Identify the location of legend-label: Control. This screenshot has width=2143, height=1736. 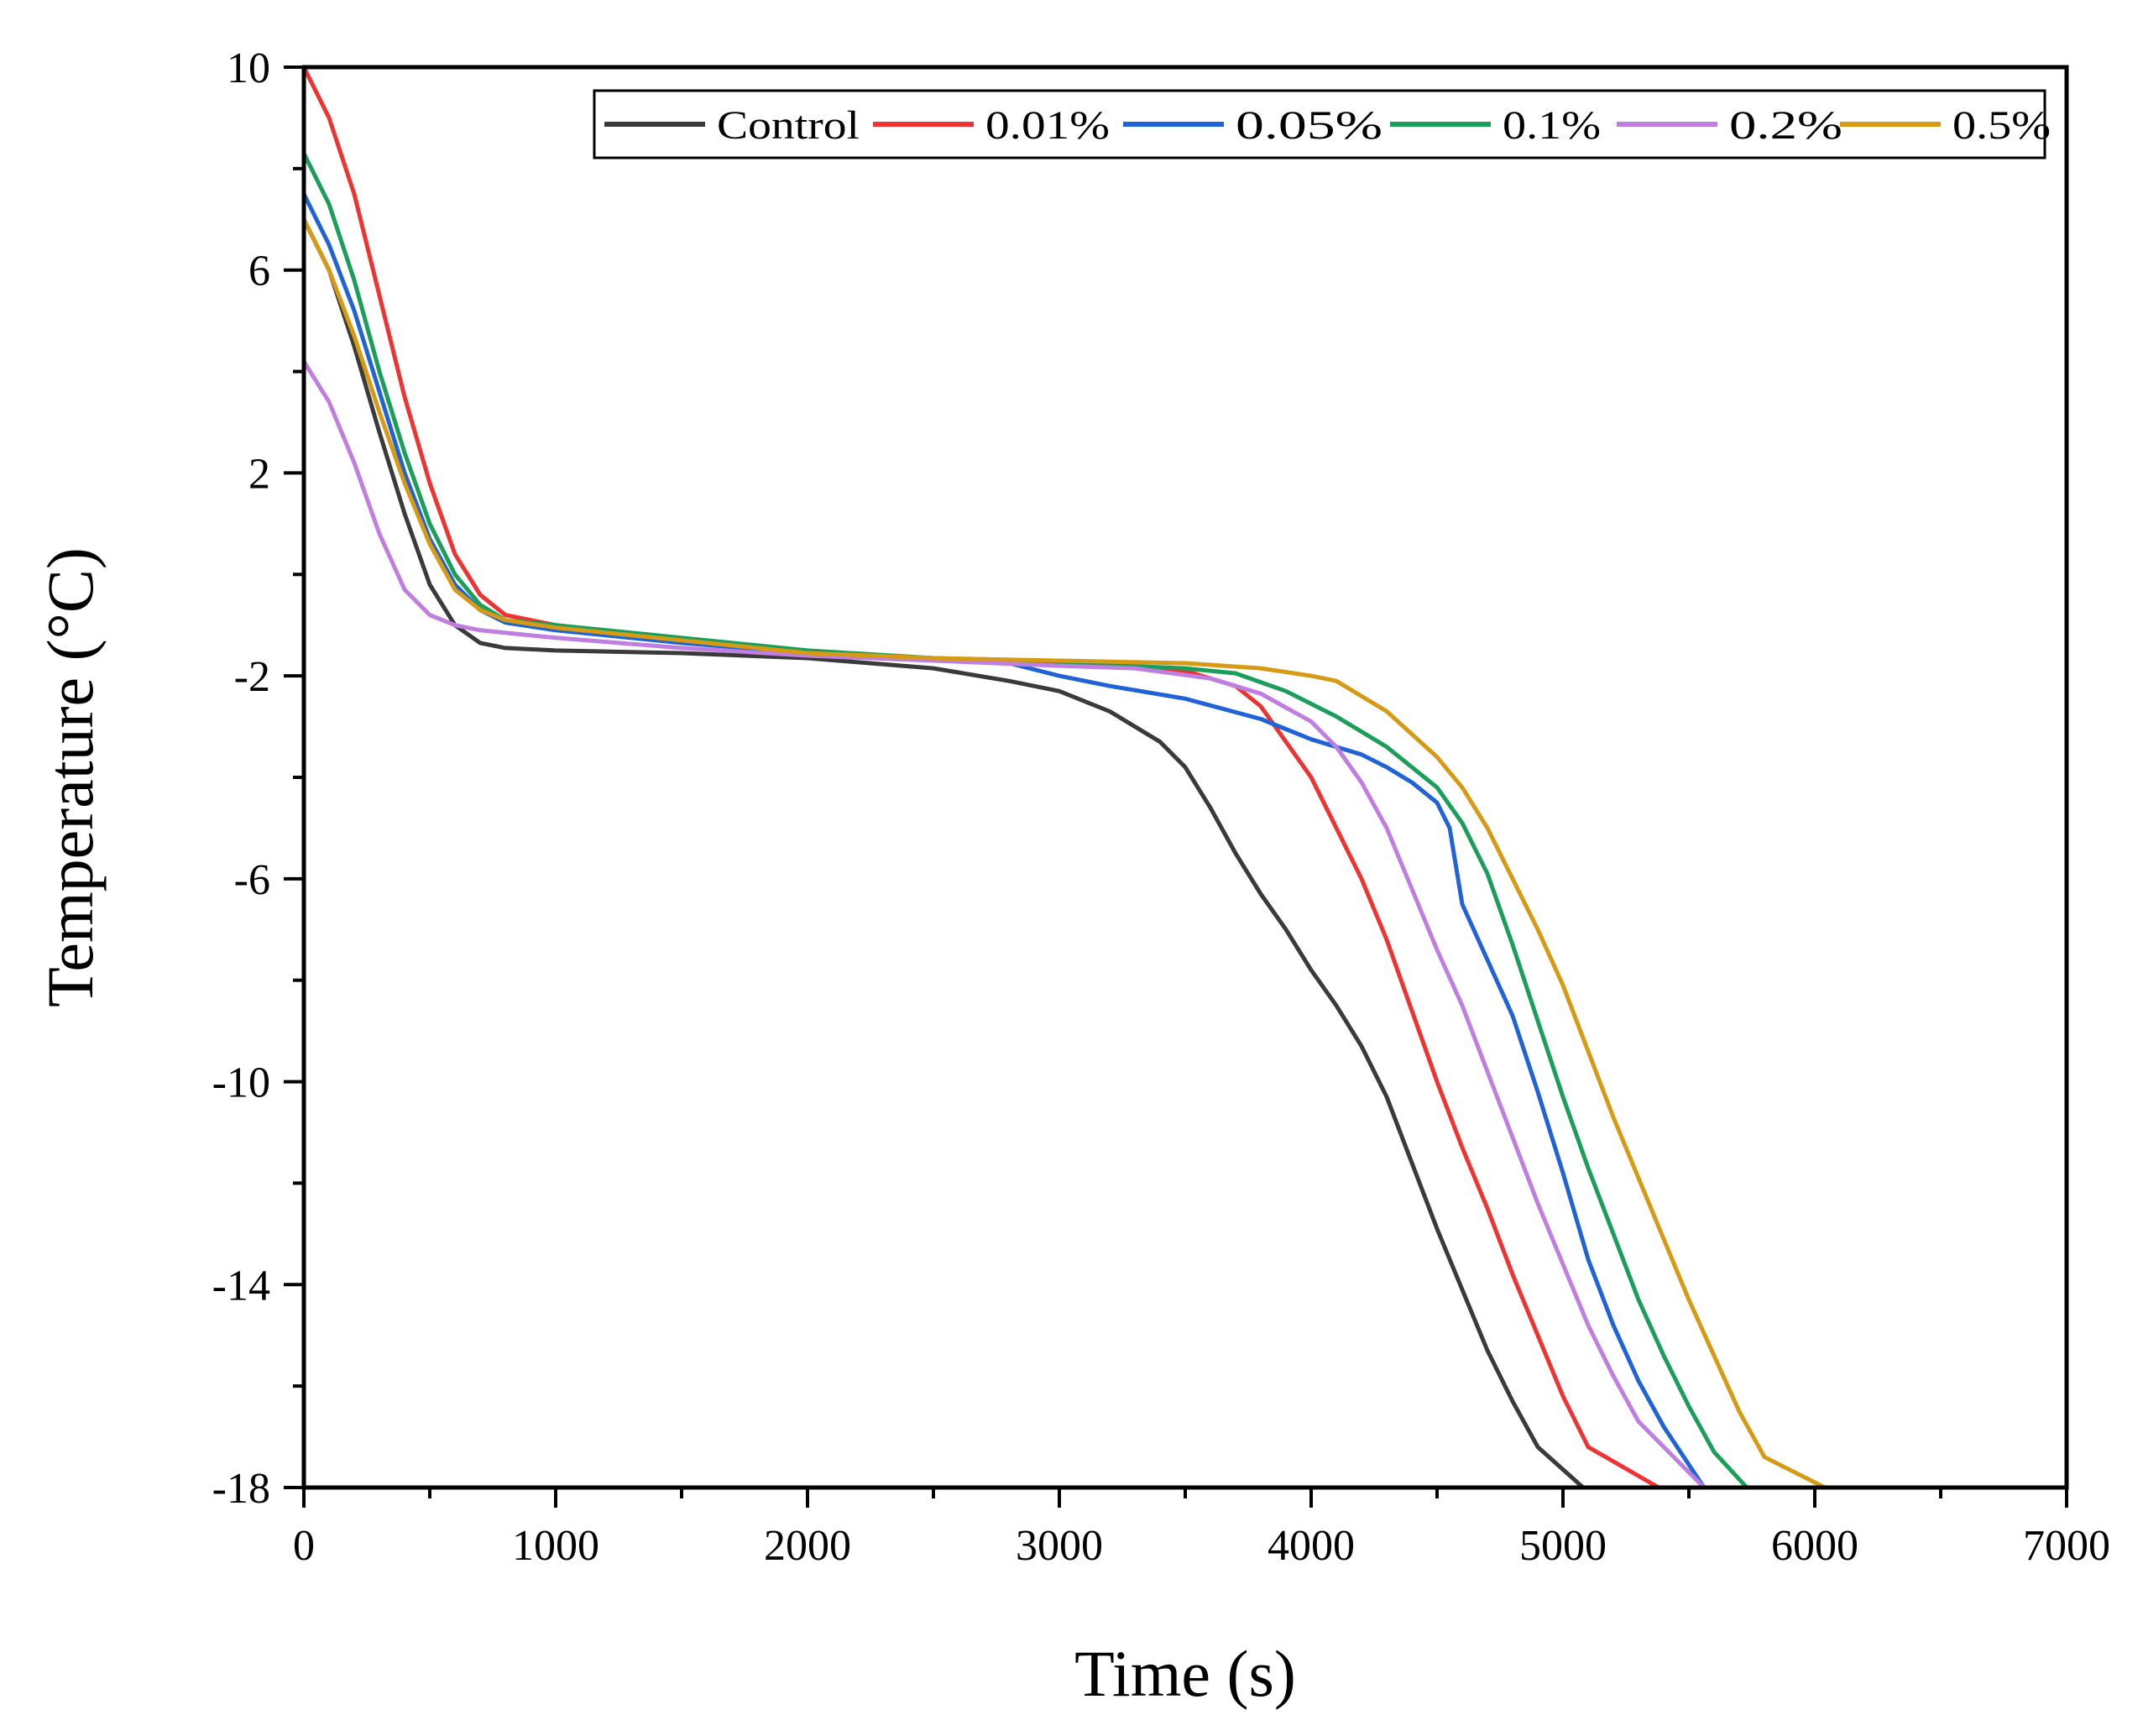
(788, 125).